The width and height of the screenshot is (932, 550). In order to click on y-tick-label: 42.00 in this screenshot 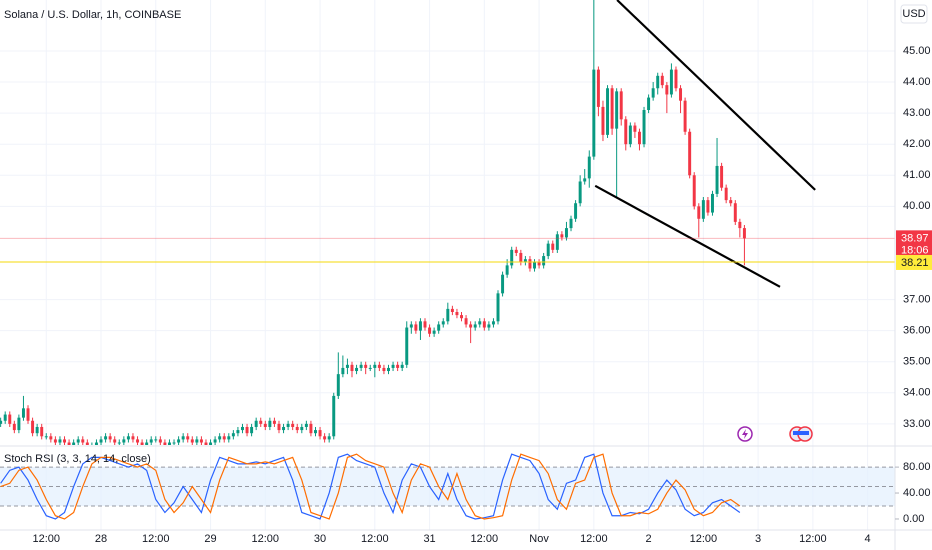, I will do `click(917, 144)`.